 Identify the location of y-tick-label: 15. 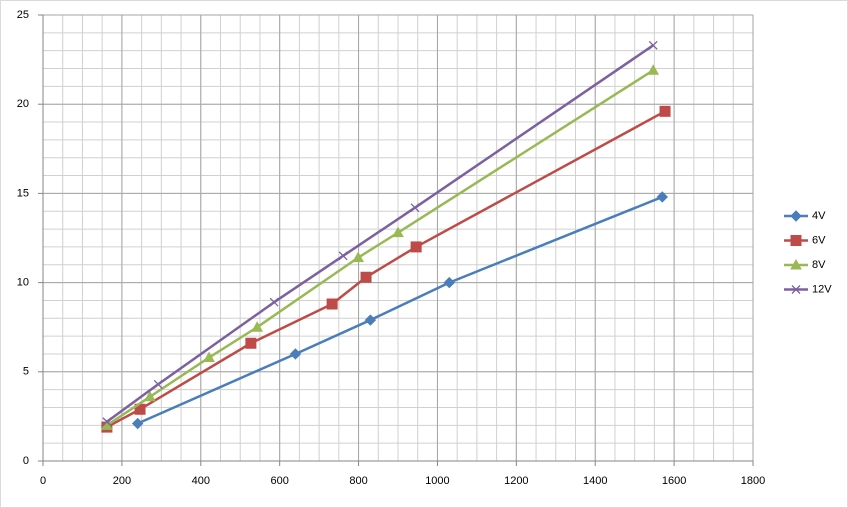
(23, 193).